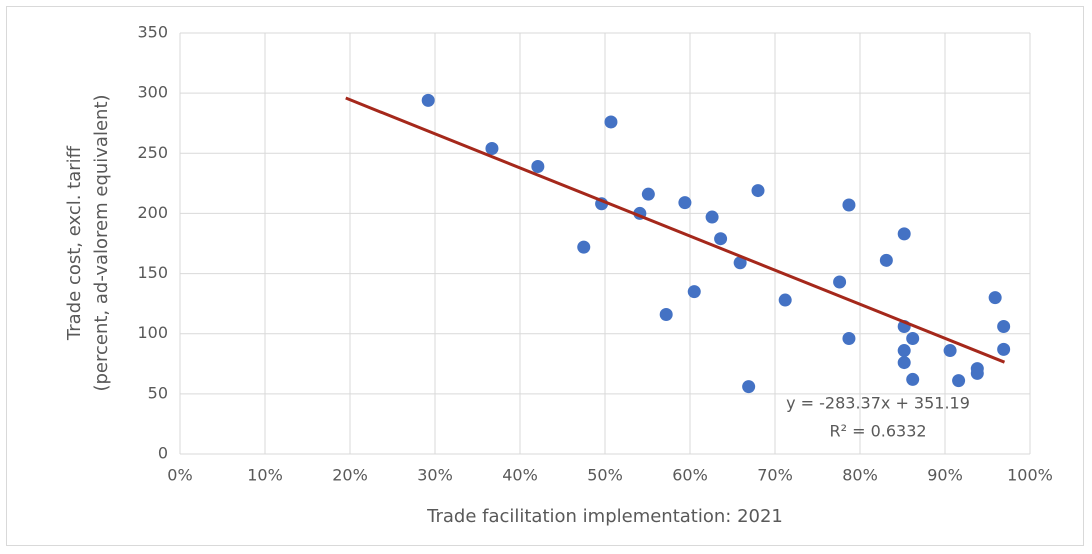 This screenshot has width=1092, height=554. What do you see at coordinates (860, 475) in the screenshot?
I see `x-tick-label: 80%` at bounding box center [860, 475].